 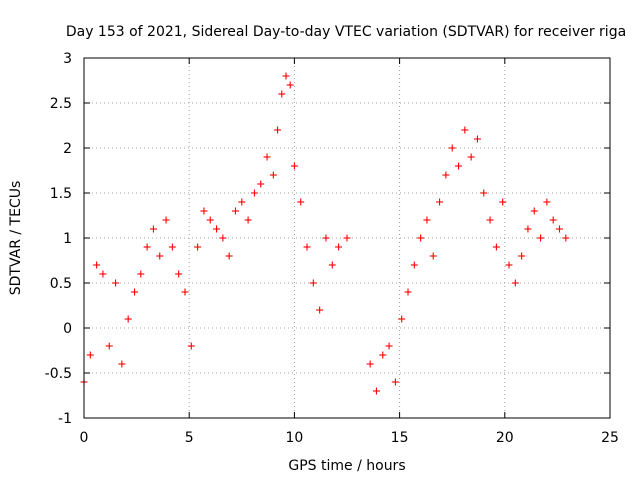 I want to click on x-tick-label: 15, so click(x=400, y=438).